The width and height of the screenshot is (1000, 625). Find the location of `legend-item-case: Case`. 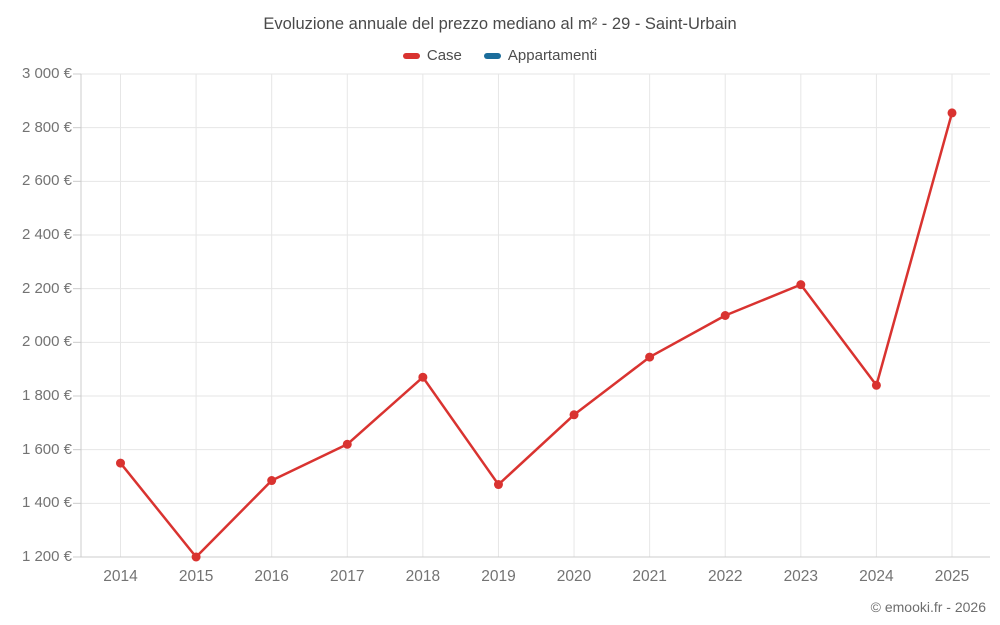

legend-item-case: Case is located at coordinates (432, 55).